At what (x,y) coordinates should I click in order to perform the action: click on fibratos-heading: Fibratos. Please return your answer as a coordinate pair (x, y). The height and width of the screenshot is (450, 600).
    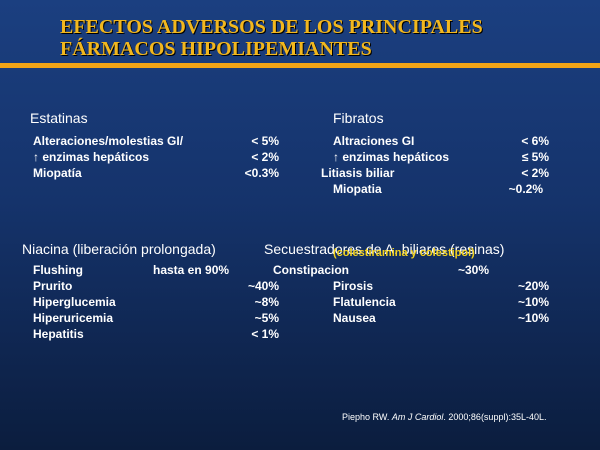
    Looking at the image, I should click on (358, 118).